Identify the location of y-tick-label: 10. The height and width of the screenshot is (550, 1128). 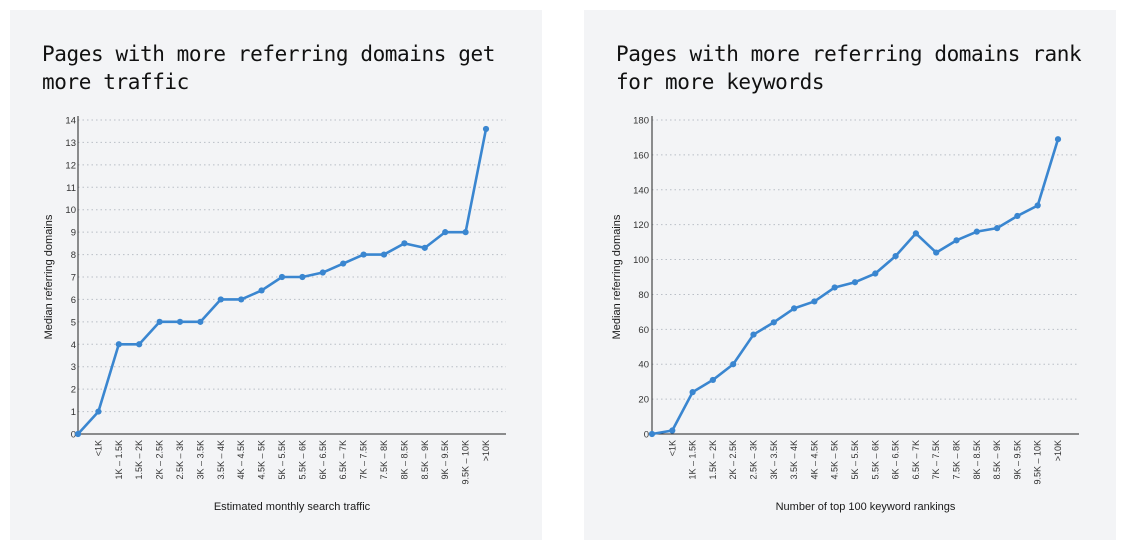
(70, 210).